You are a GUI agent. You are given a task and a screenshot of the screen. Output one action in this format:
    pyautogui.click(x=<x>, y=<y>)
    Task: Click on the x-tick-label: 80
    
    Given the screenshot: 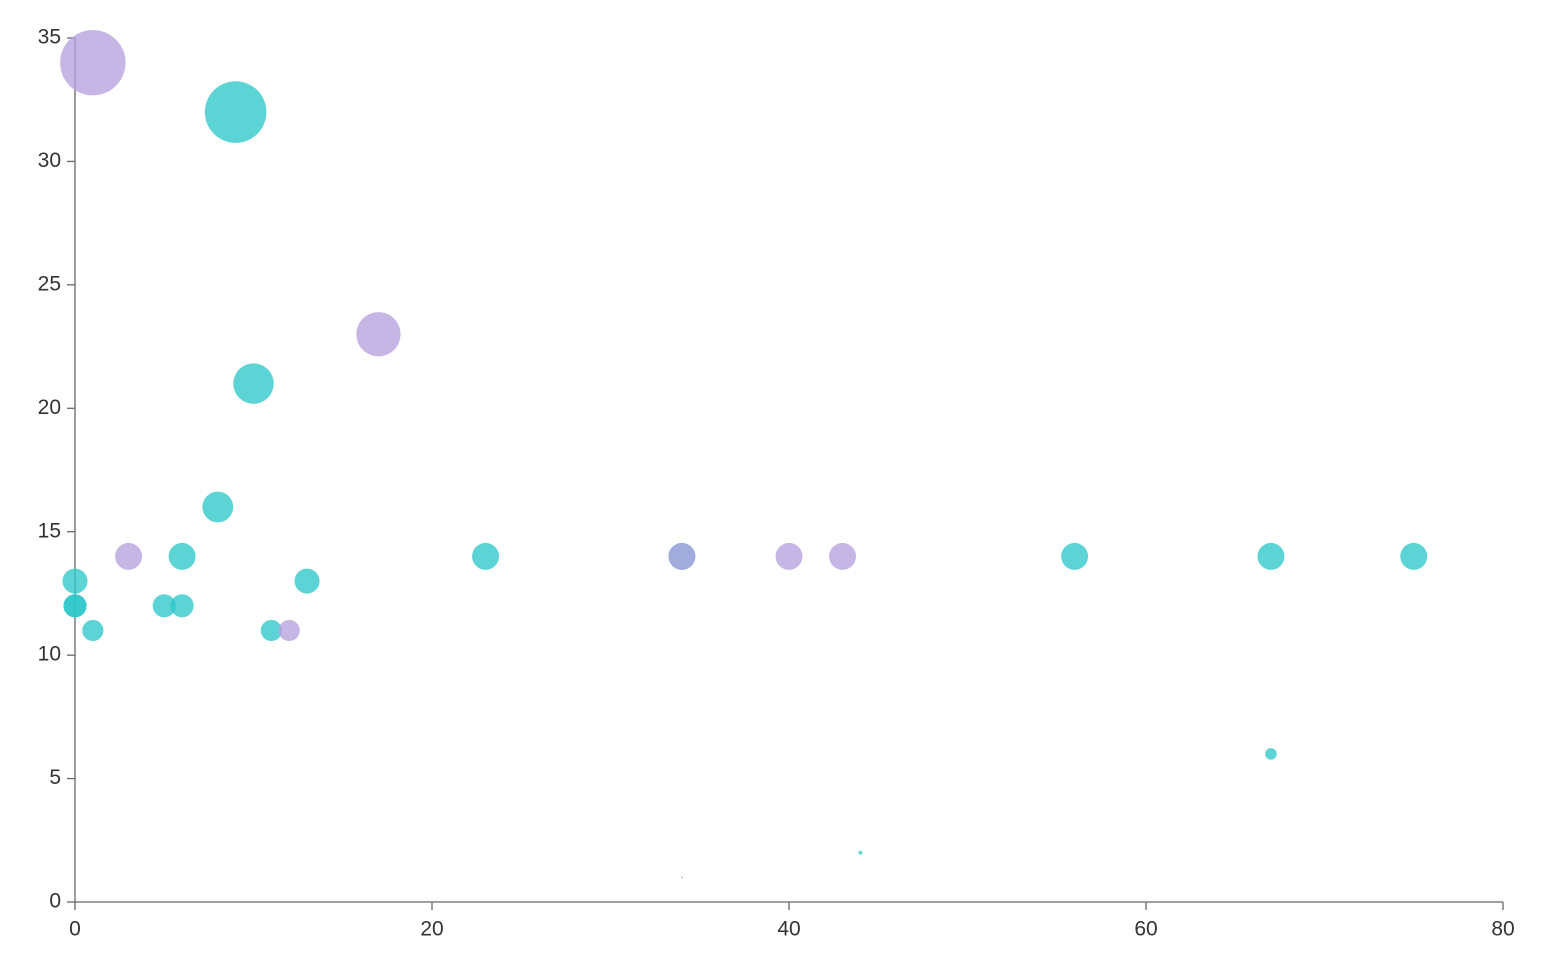 What is the action you would take?
    pyautogui.click(x=1502, y=929)
    